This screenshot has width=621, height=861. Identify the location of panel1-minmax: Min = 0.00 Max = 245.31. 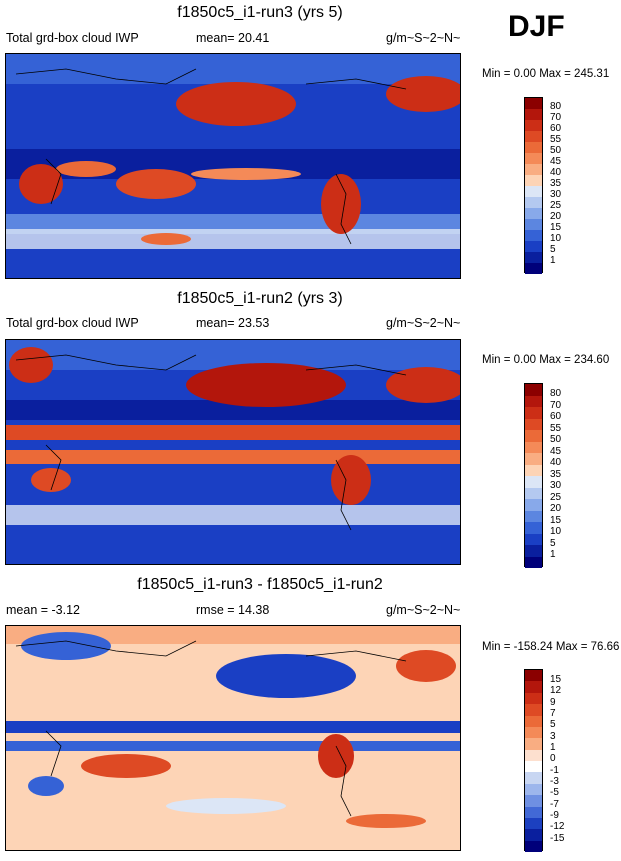
(546, 74).